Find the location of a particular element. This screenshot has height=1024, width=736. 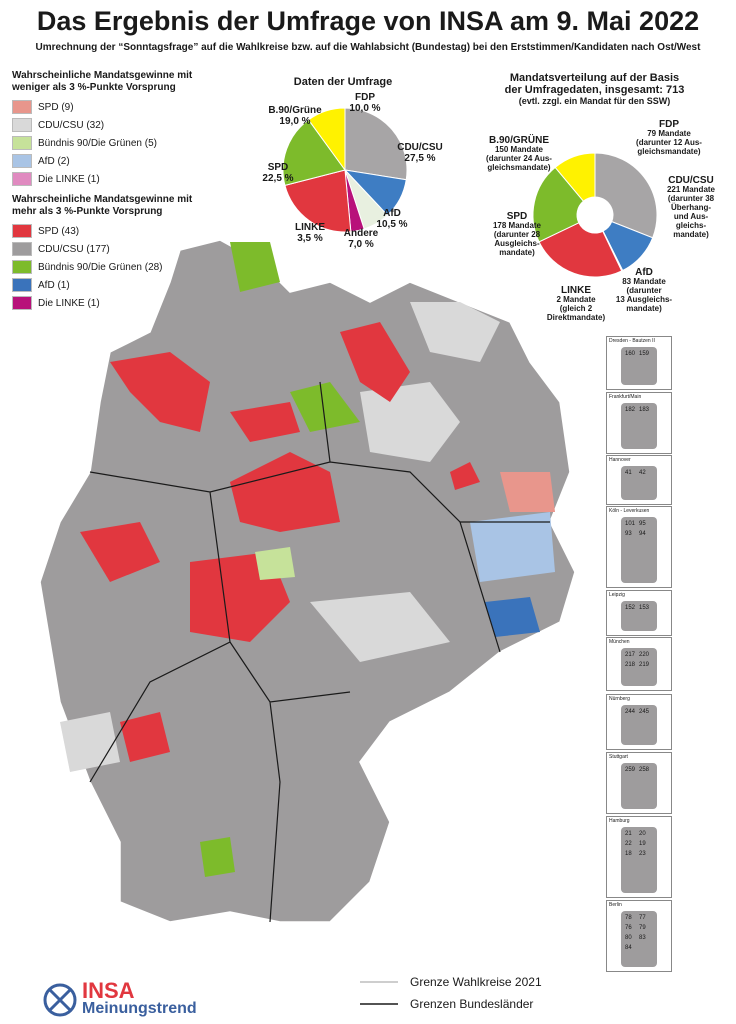

city-panel-dresden-bautzen-ii: Dresden - Bautzen II 160 159 is located at coordinates (639, 363).